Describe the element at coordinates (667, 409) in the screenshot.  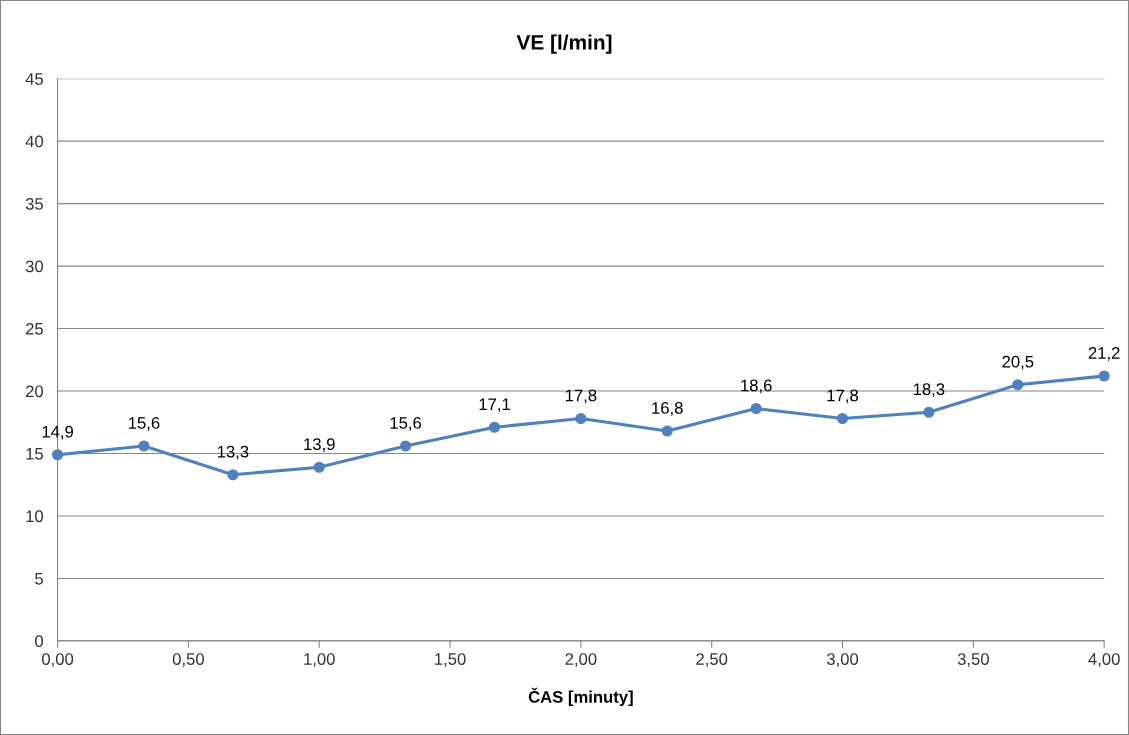
I see `data-label: 16,8` at that location.